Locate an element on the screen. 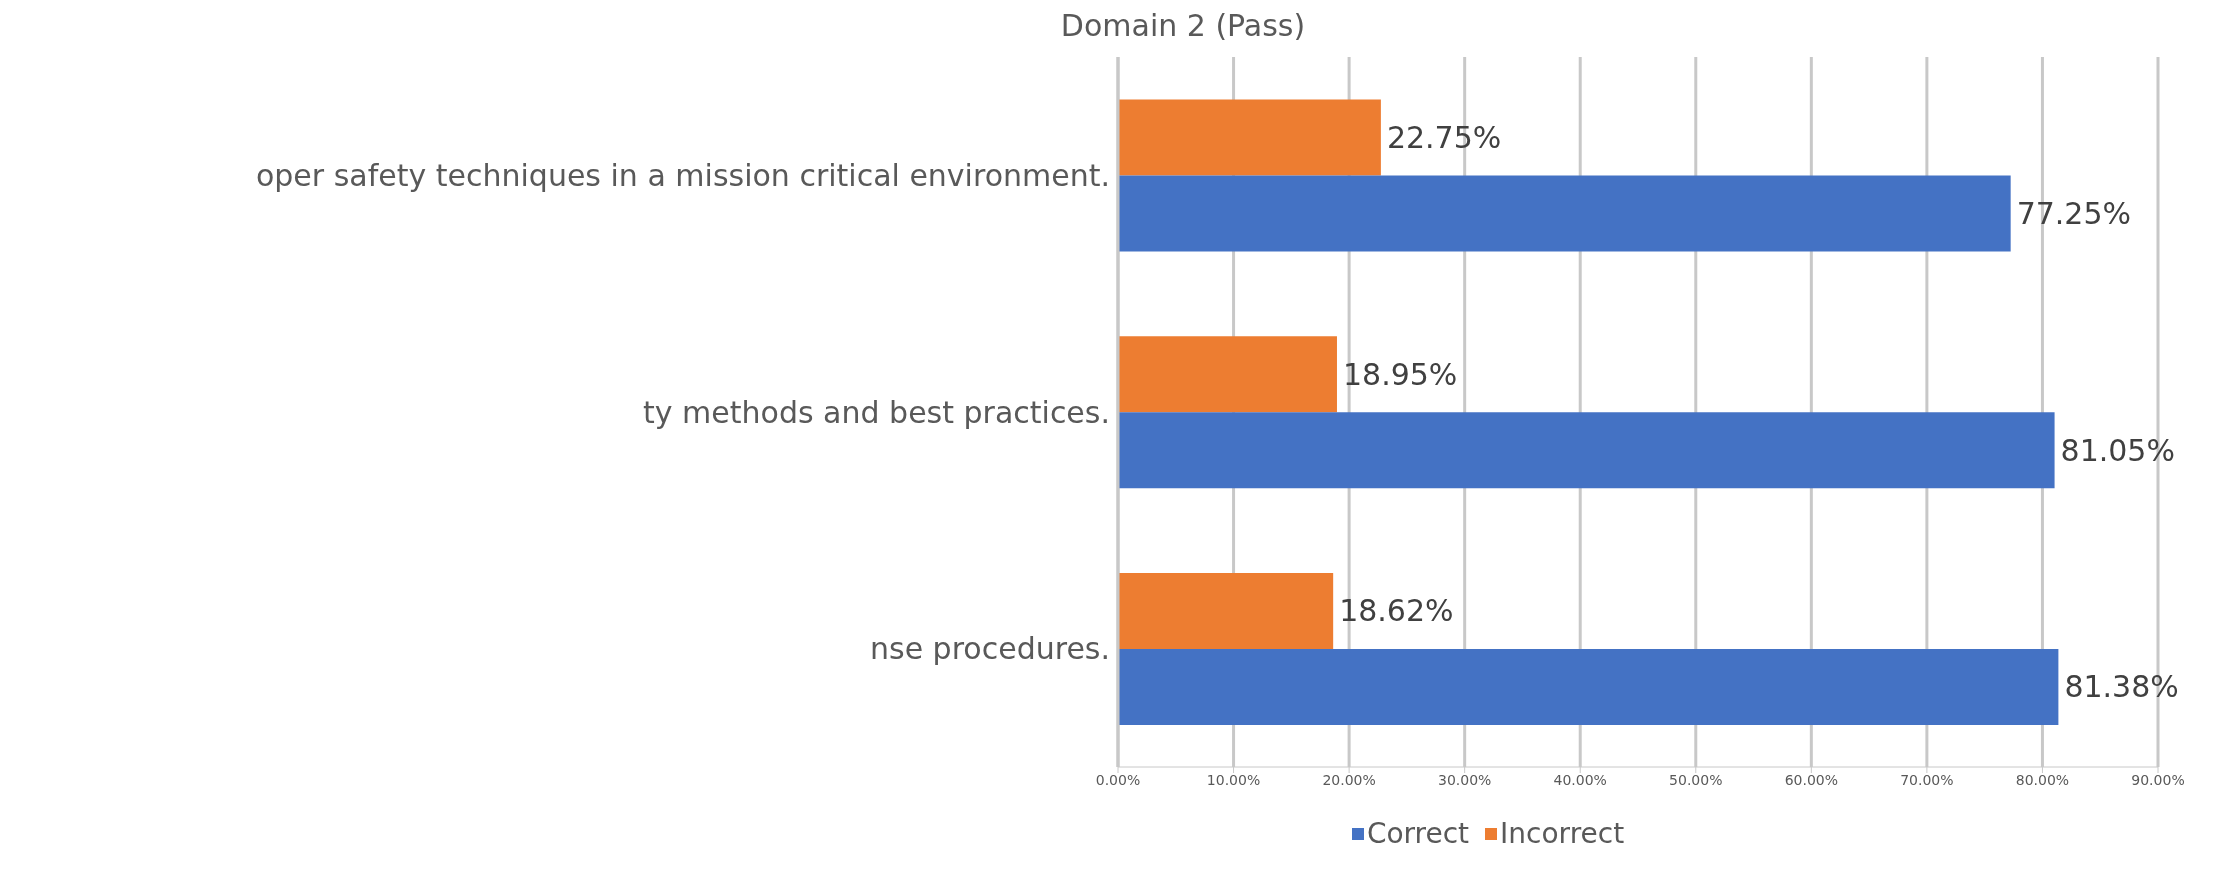 The image size is (2226, 876). data-label: 18.95% is located at coordinates (1400, 374).